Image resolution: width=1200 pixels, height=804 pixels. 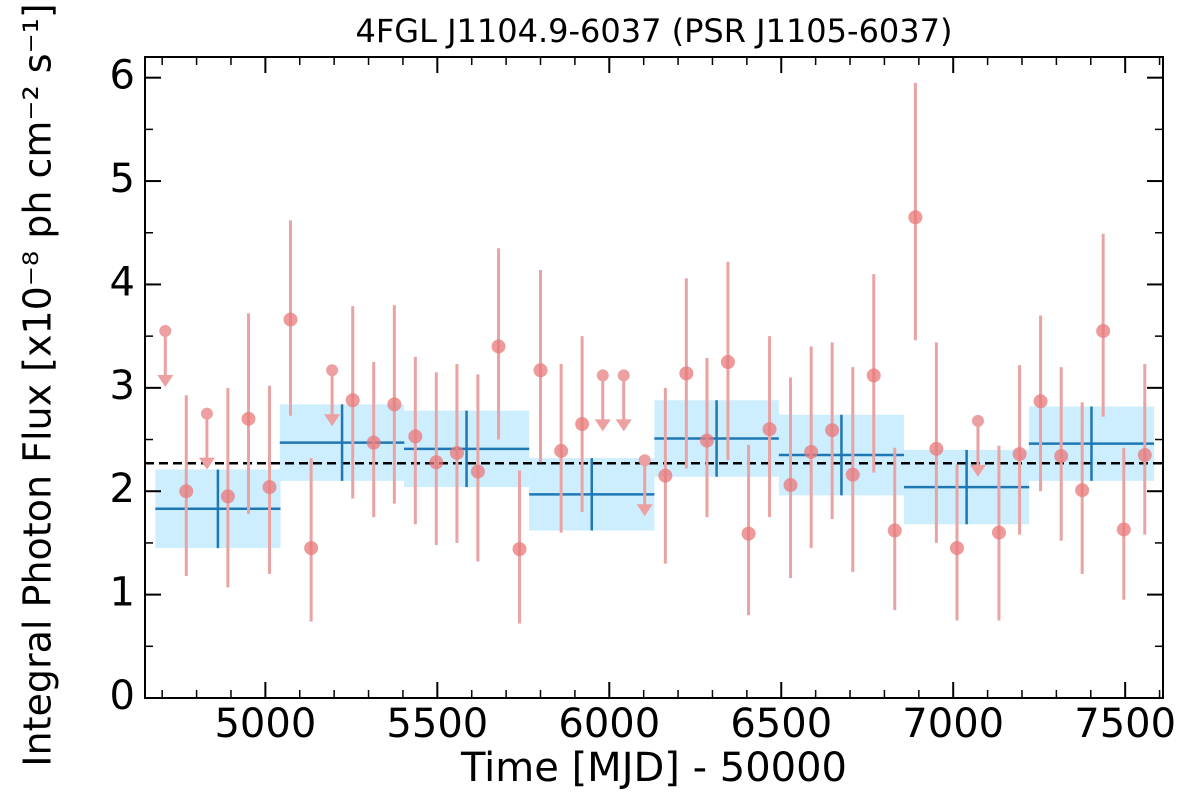 I want to click on x-tick-label: 6000, so click(x=609, y=724).